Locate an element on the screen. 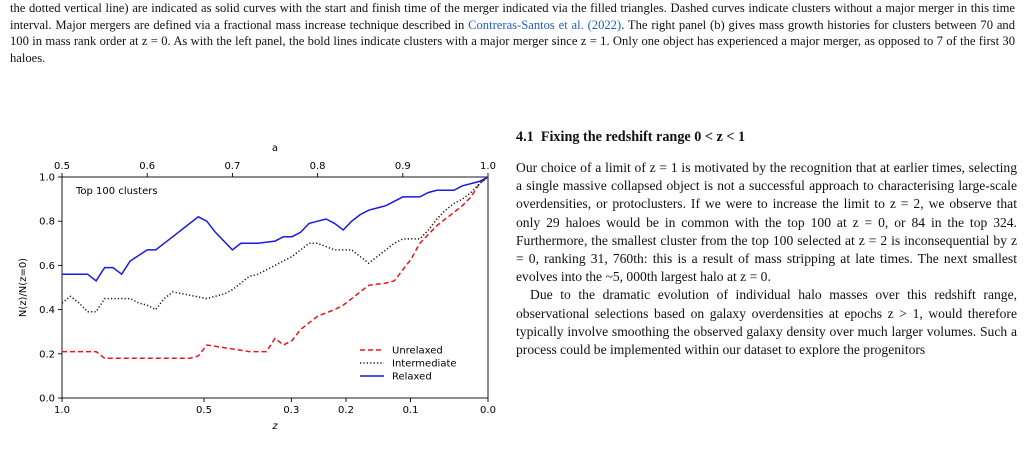 The width and height of the screenshot is (1025, 467). y-tick-label: 0.2 is located at coordinates (47, 354).